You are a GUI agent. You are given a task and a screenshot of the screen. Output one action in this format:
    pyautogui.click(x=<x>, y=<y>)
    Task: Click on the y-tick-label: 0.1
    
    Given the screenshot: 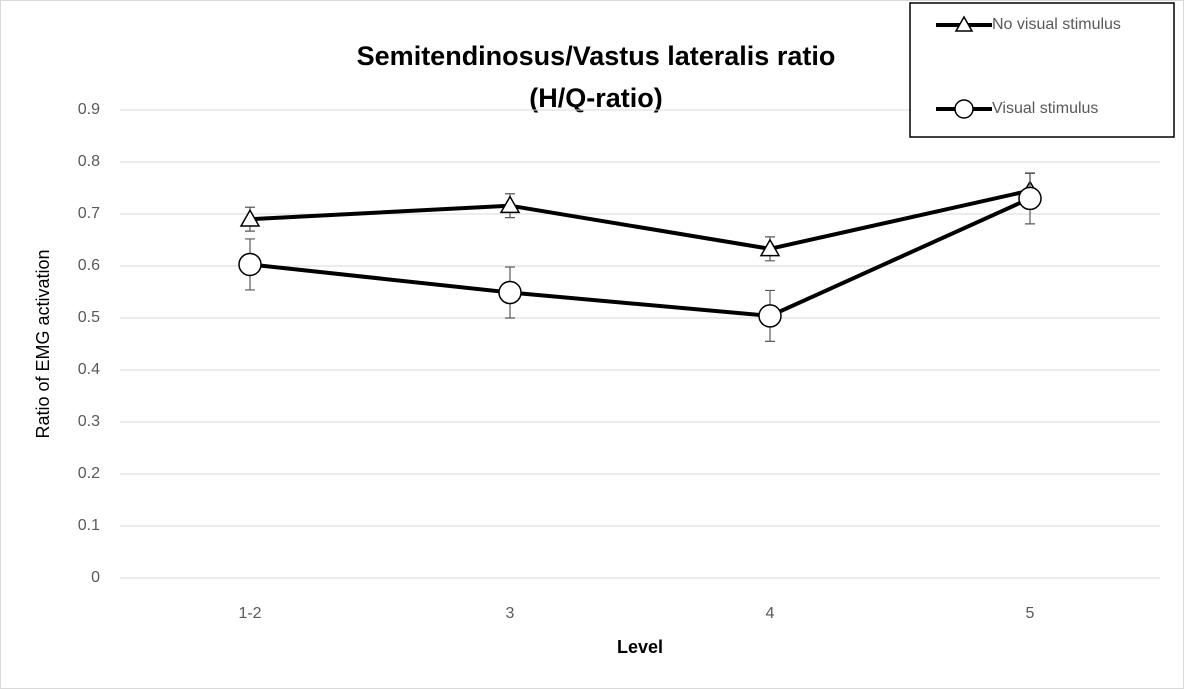 What is the action you would take?
    pyautogui.click(x=89, y=525)
    